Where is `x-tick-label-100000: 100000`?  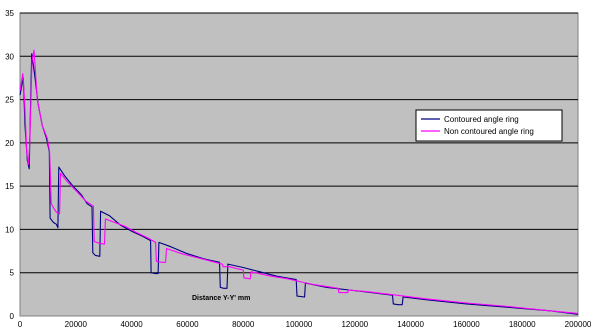 x-tick-label-100000: 100000 is located at coordinates (299, 324).